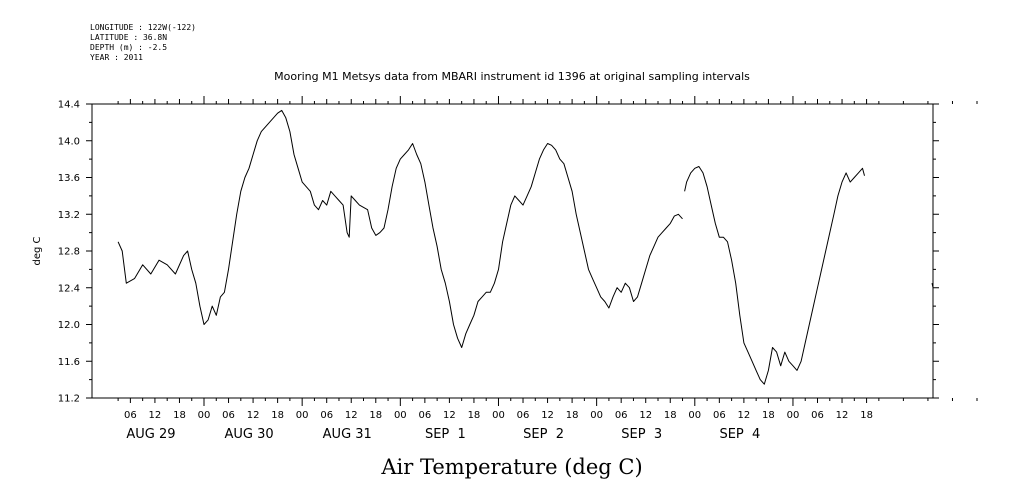  Describe the element at coordinates (69, 105) in the screenshot. I see `y-tick-label: 14.4` at that location.